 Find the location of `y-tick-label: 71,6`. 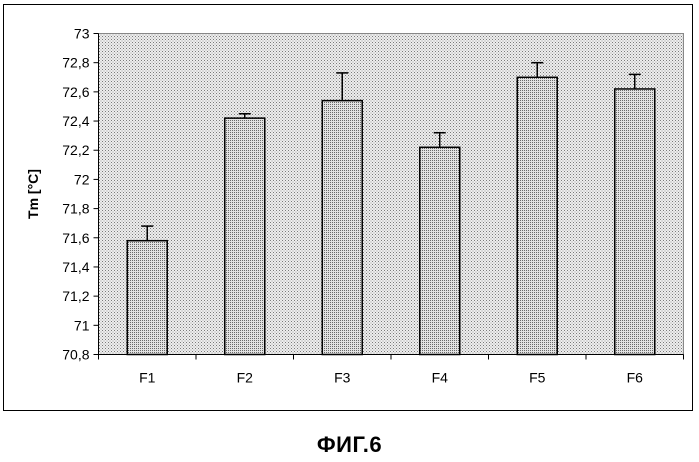

y-tick-label: 71,6 is located at coordinates (75, 238).